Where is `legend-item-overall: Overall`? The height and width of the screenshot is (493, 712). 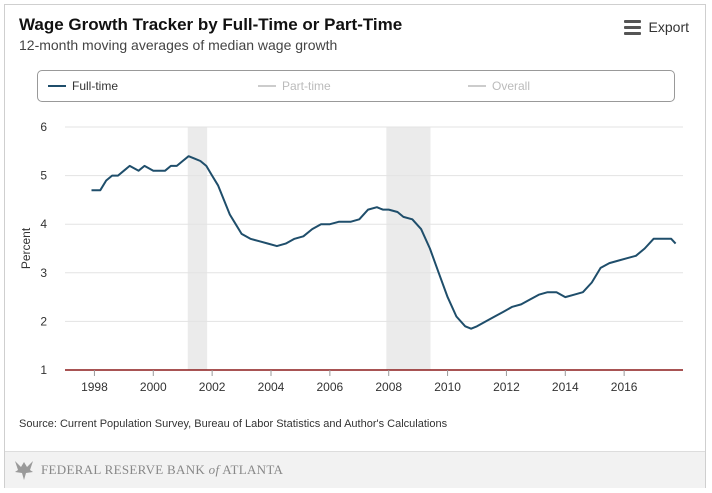 legend-item-overall: Overall is located at coordinates (499, 86).